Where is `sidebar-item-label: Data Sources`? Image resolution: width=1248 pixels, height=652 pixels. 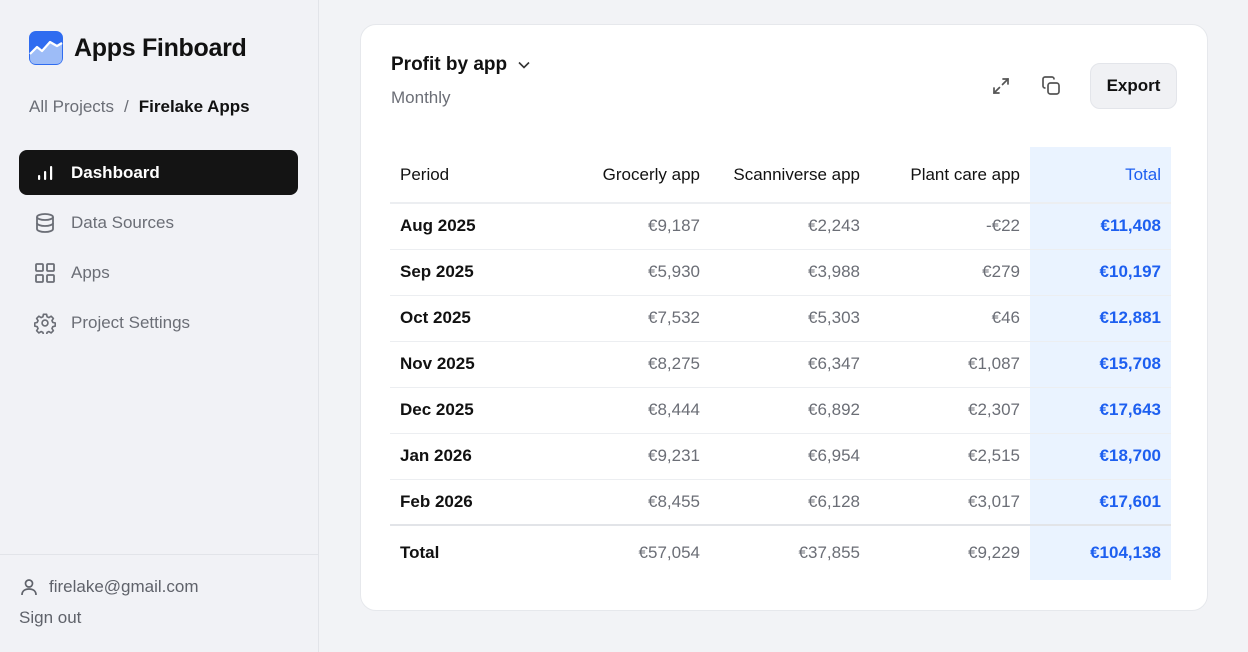 sidebar-item-label: Data Sources is located at coordinates (122, 222).